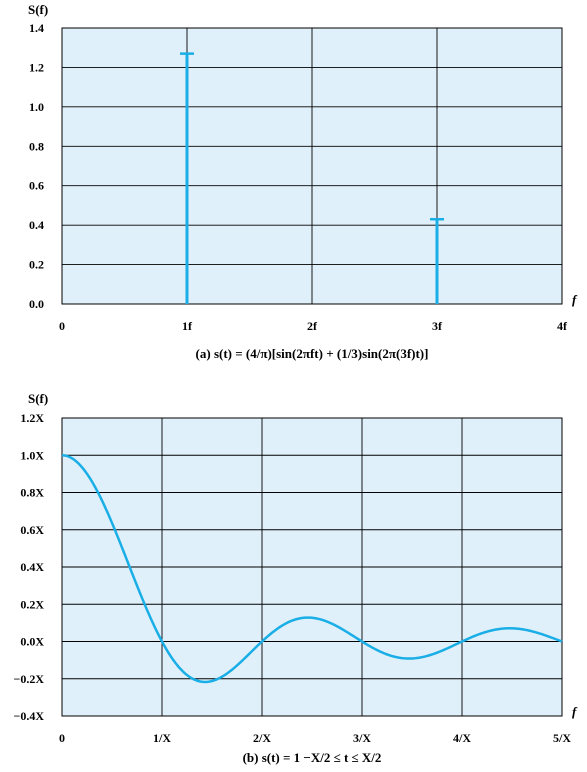 The width and height of the screenshot is (587, 772). I want to click on chart-a-x-tick-label: 2f, so click(312, 326).